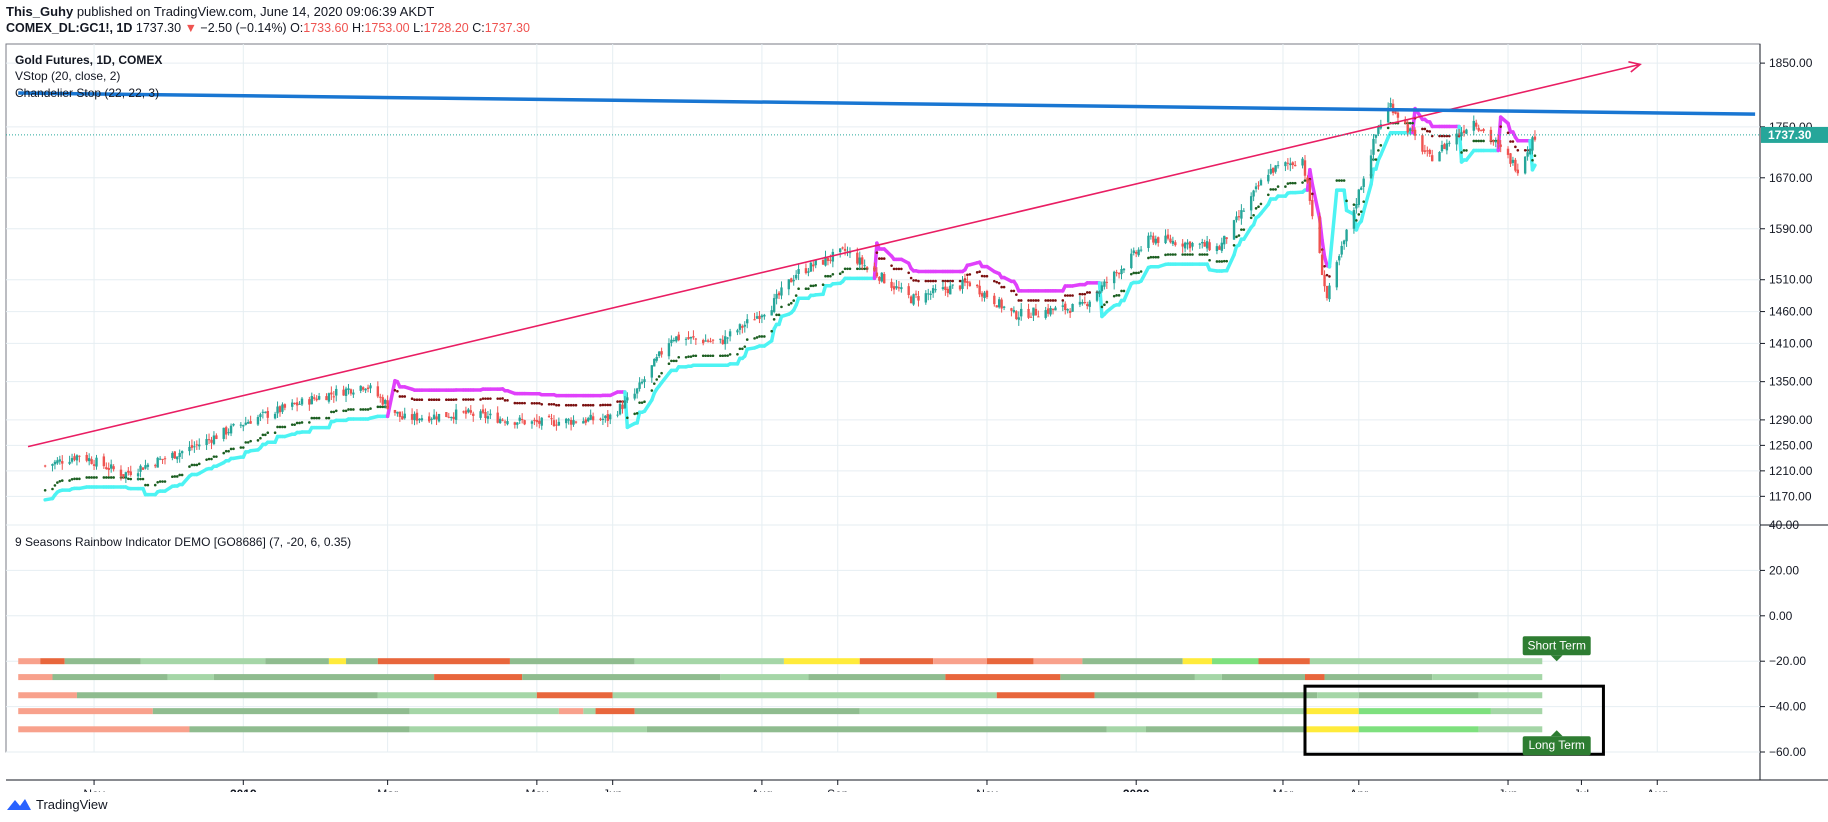 The width and height of the screenshot is (1828, 822). Describe the element at coordinates (1635, 67) in the screenshot. I see `trendline-arrow-head` at that location.